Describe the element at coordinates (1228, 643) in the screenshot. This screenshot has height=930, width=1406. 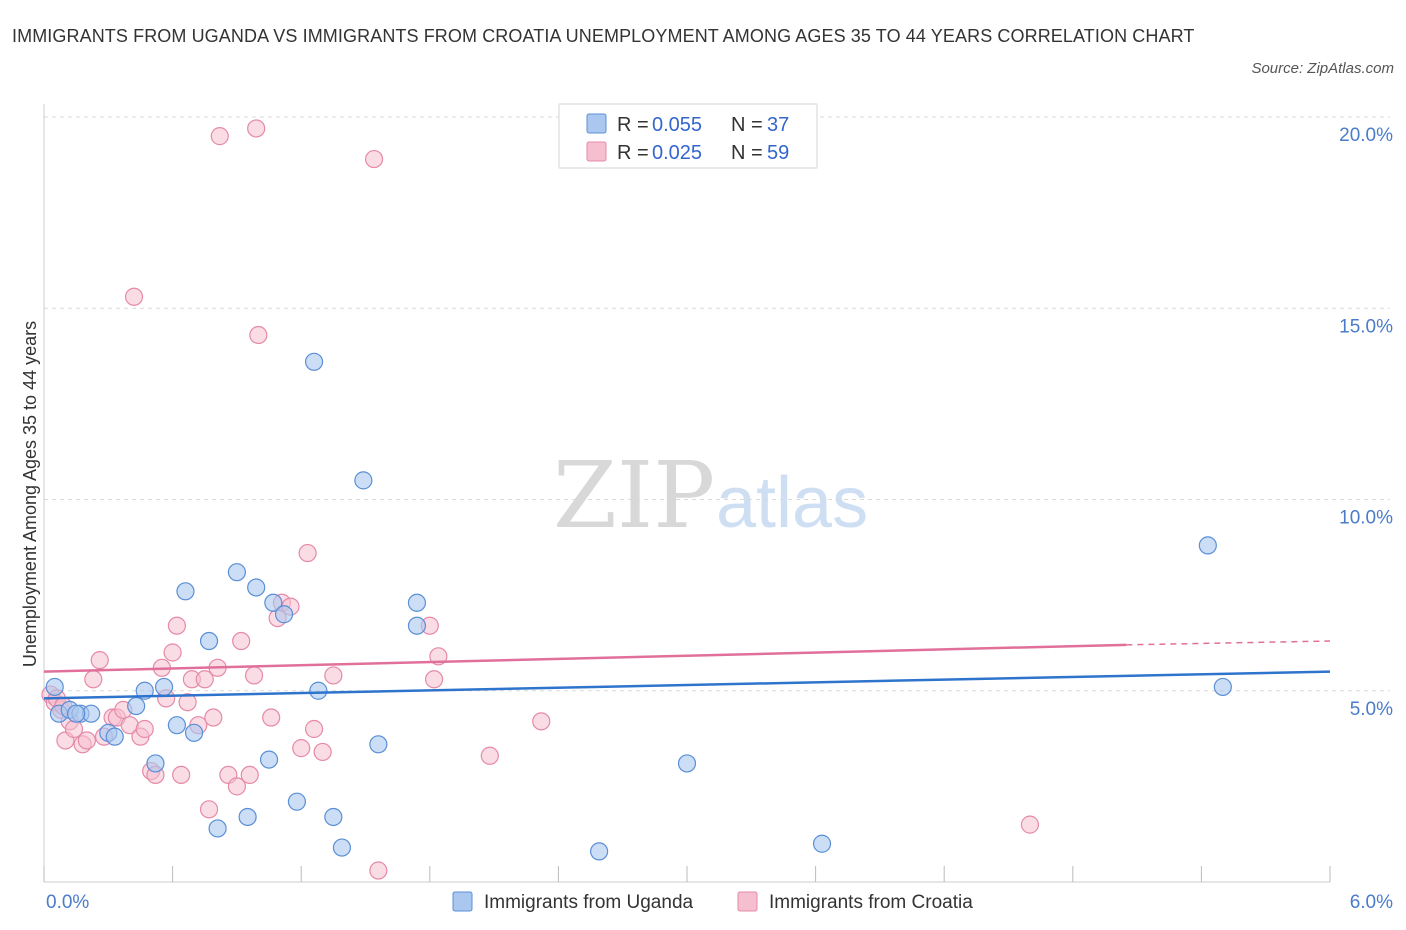
I see `croatia-trend-extension` at that location.